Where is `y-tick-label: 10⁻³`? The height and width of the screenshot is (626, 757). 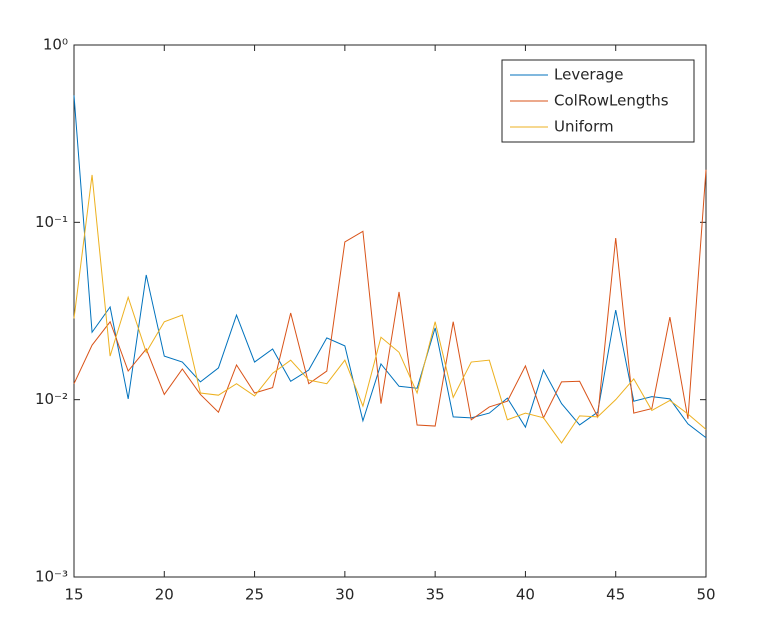 y-tick-label: 10⁻³ is located at coordinates (51, 577).